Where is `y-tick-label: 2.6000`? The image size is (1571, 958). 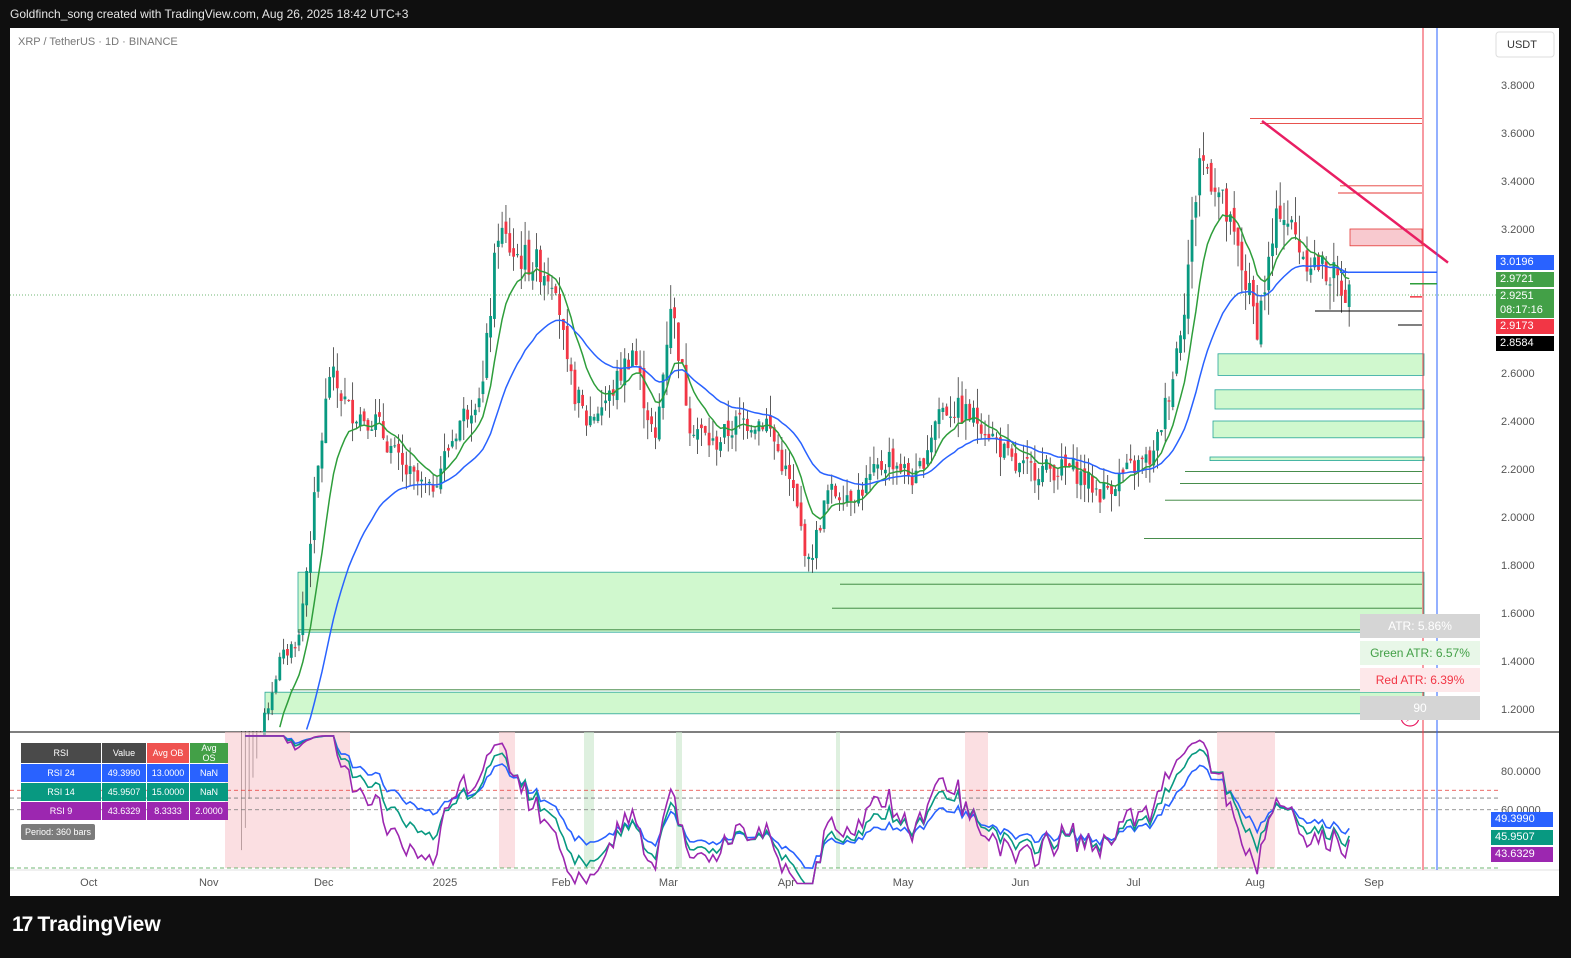
y-tick-label: 2.6000 is located at coordinates (1518, 374).